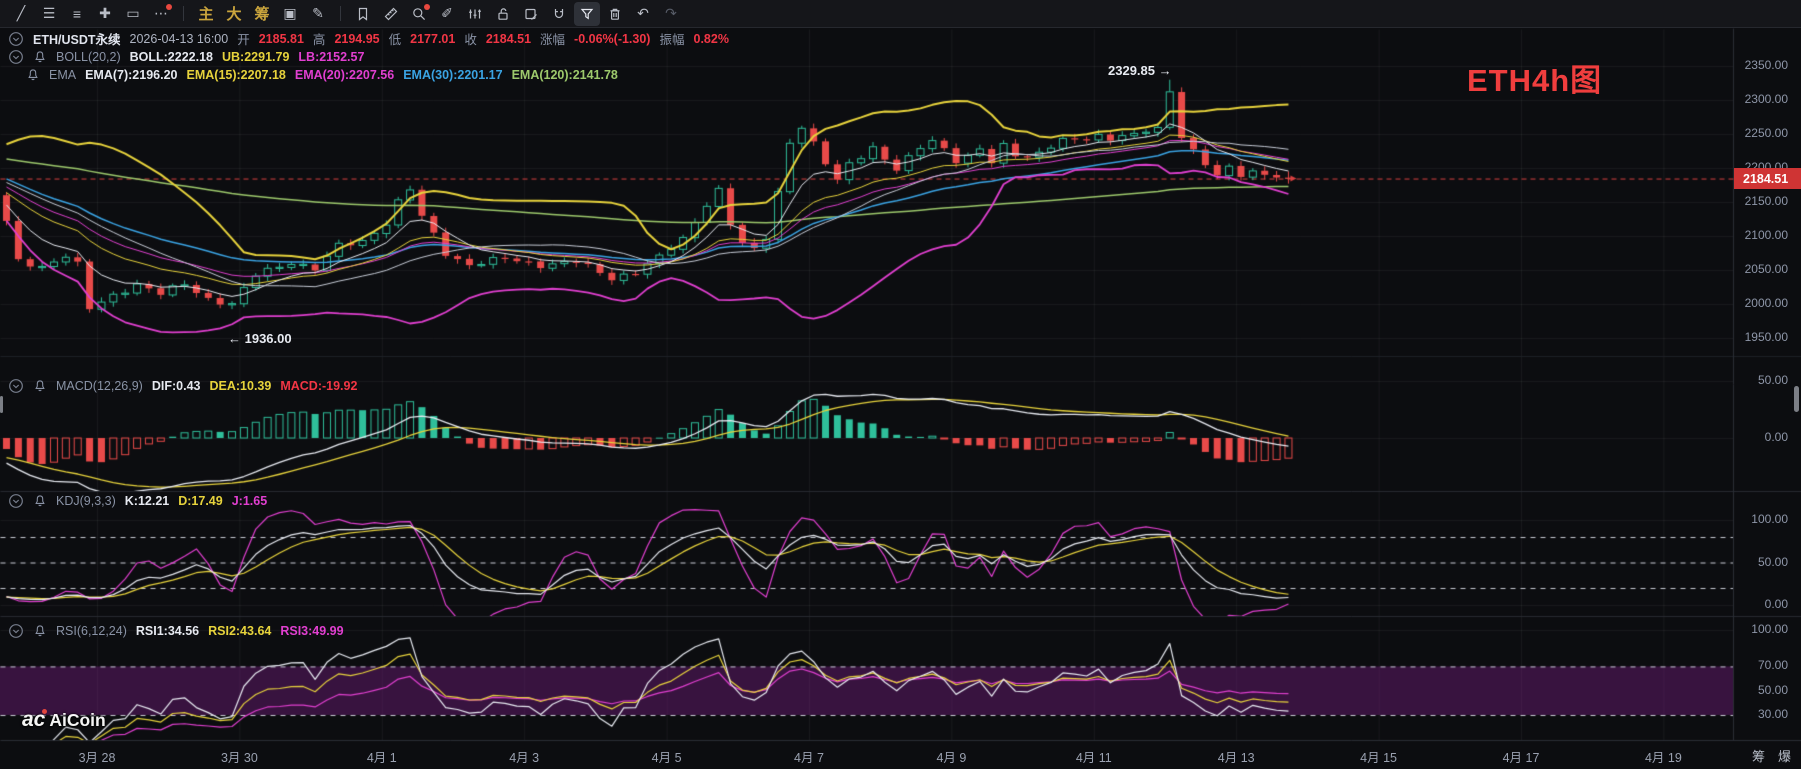  What do you see at coordinates (363, 14) in the screenshot?
I see `bookmark-icon` at bounding box center [363, 14].